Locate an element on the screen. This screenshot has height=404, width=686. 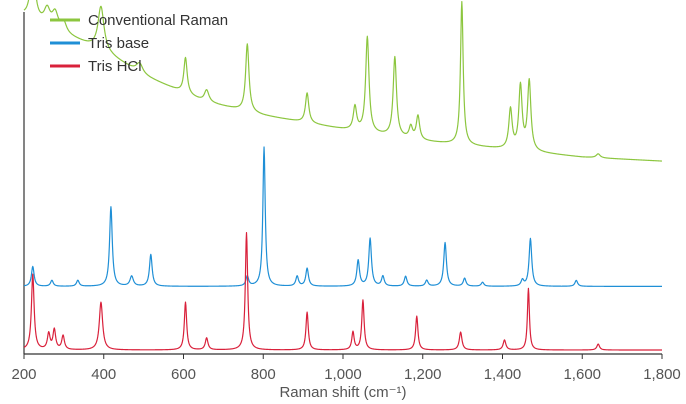
x-tick-label: 1,000 is located at coordinates (343, 374).